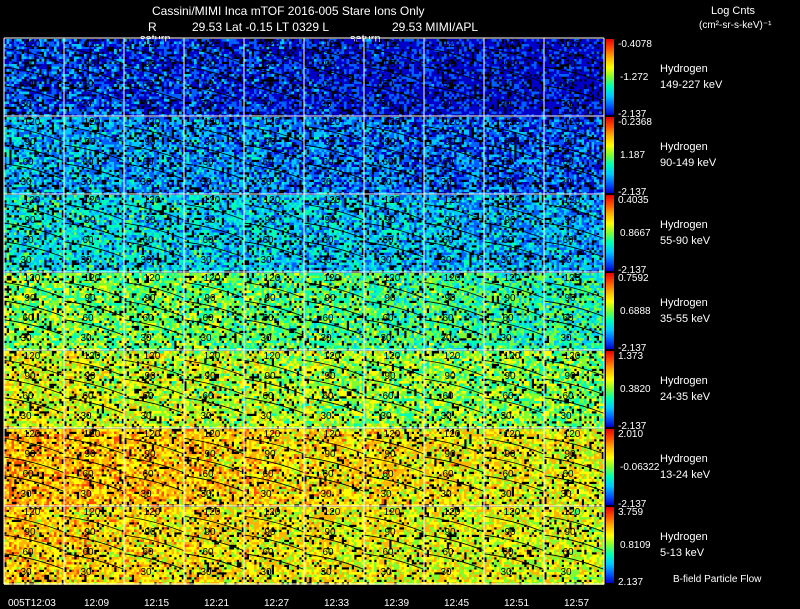 Image resolution: width=800 pixels, height=609 pixels. What do you see at coordinates (576, 603) in the screenshot?
I see `time-tick-label: 12:57` at bounding box center [576, 603].